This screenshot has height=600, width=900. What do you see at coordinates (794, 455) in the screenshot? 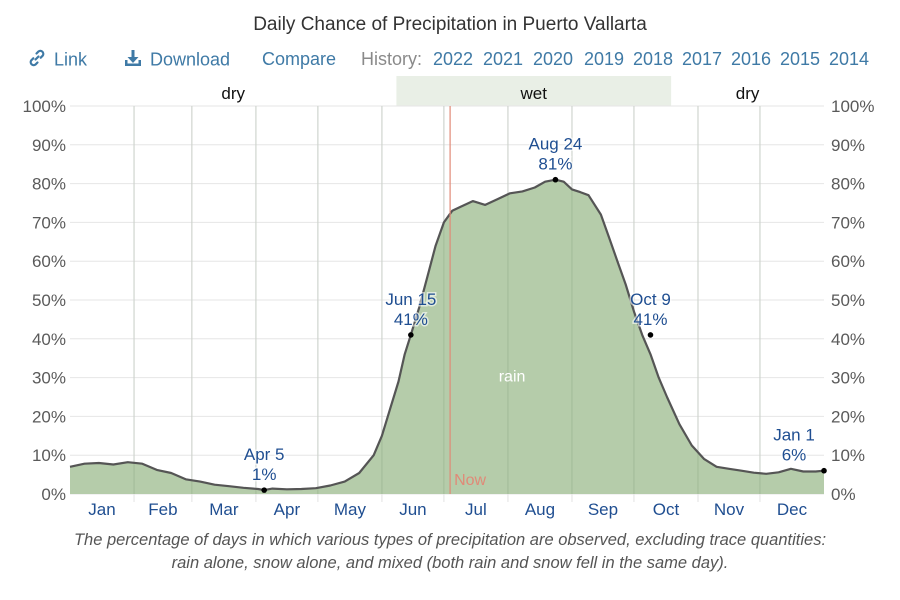
I see `annotation-value: 6%` at bounding box center [794, 455].